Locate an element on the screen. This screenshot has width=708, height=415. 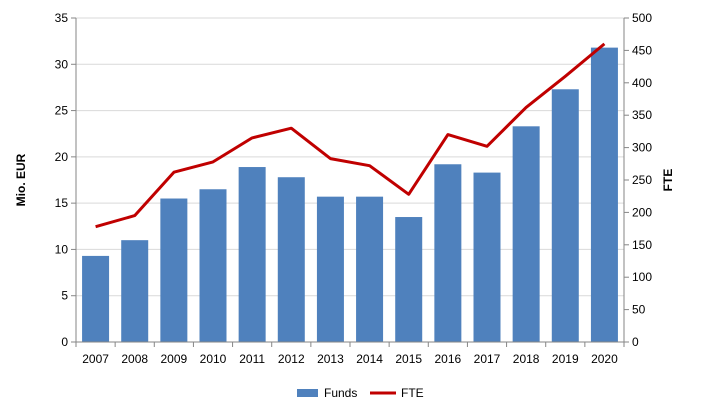
legend-label-fte: FTE is located at coordinates (412, 393).